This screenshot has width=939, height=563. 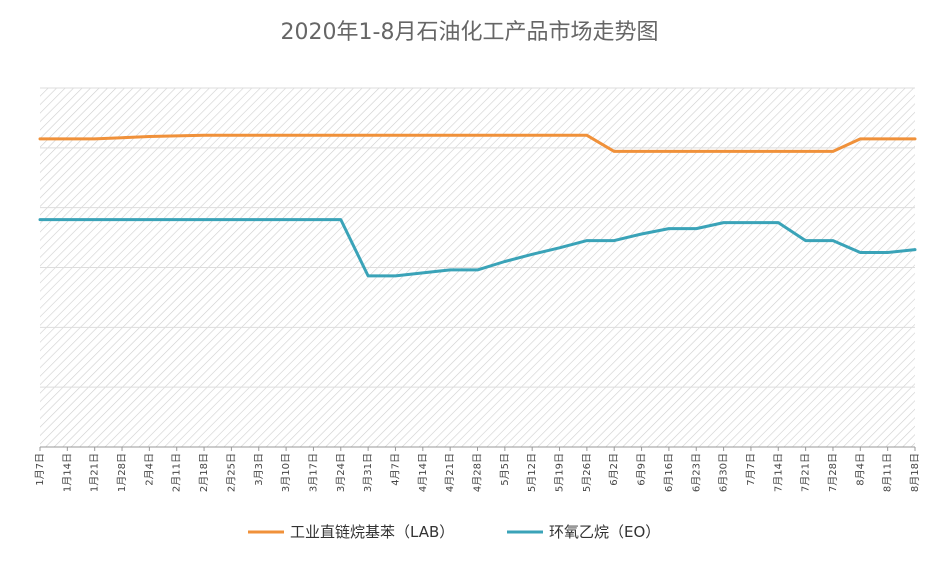 What do you see at coordinates (888, 472) in the screenshot?
I see `x-tick-label: 8月11日` at bounding box center [888, 472].